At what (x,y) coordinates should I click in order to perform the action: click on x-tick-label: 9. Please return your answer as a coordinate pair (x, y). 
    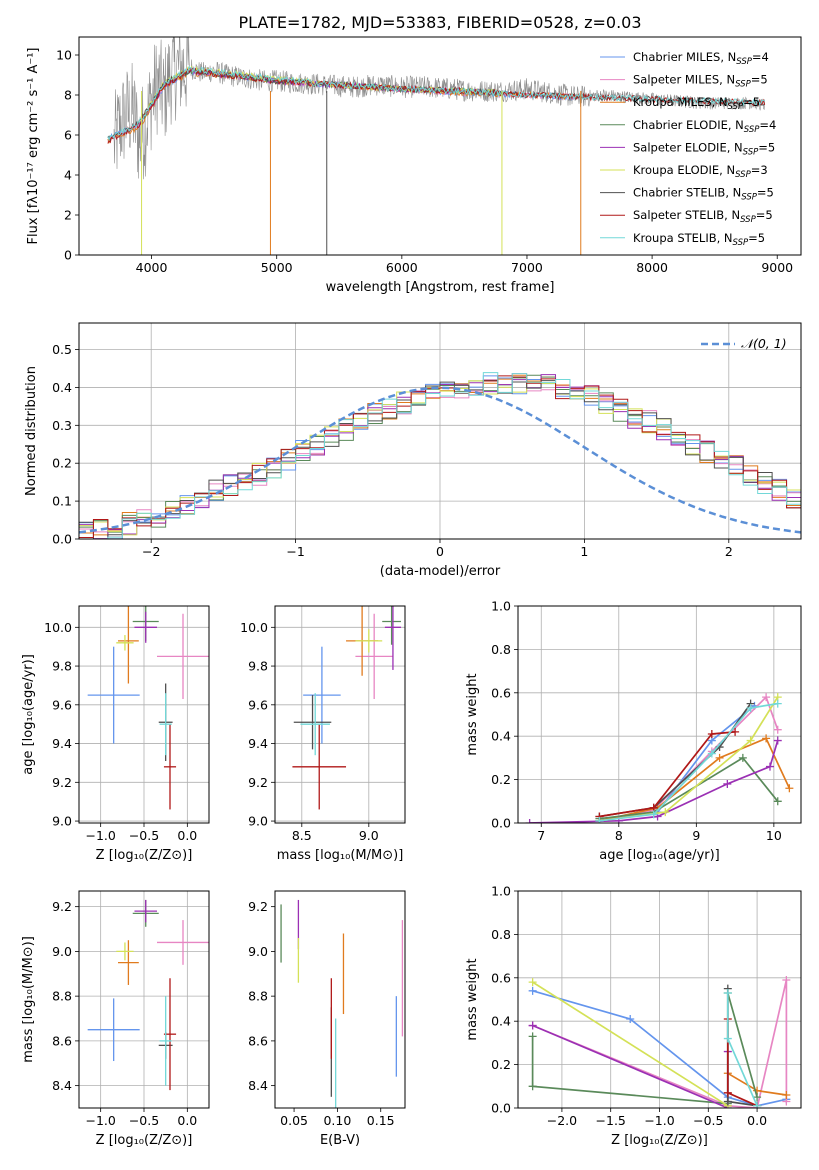
    Looking at the image, I should click on (696, 835).